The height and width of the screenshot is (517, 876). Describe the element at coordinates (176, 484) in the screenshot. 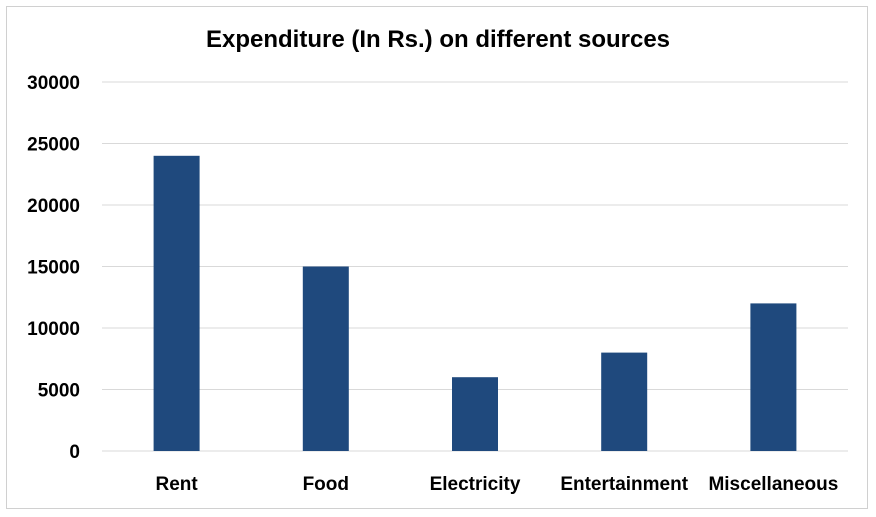

I see `category-label: Rent` at that location.